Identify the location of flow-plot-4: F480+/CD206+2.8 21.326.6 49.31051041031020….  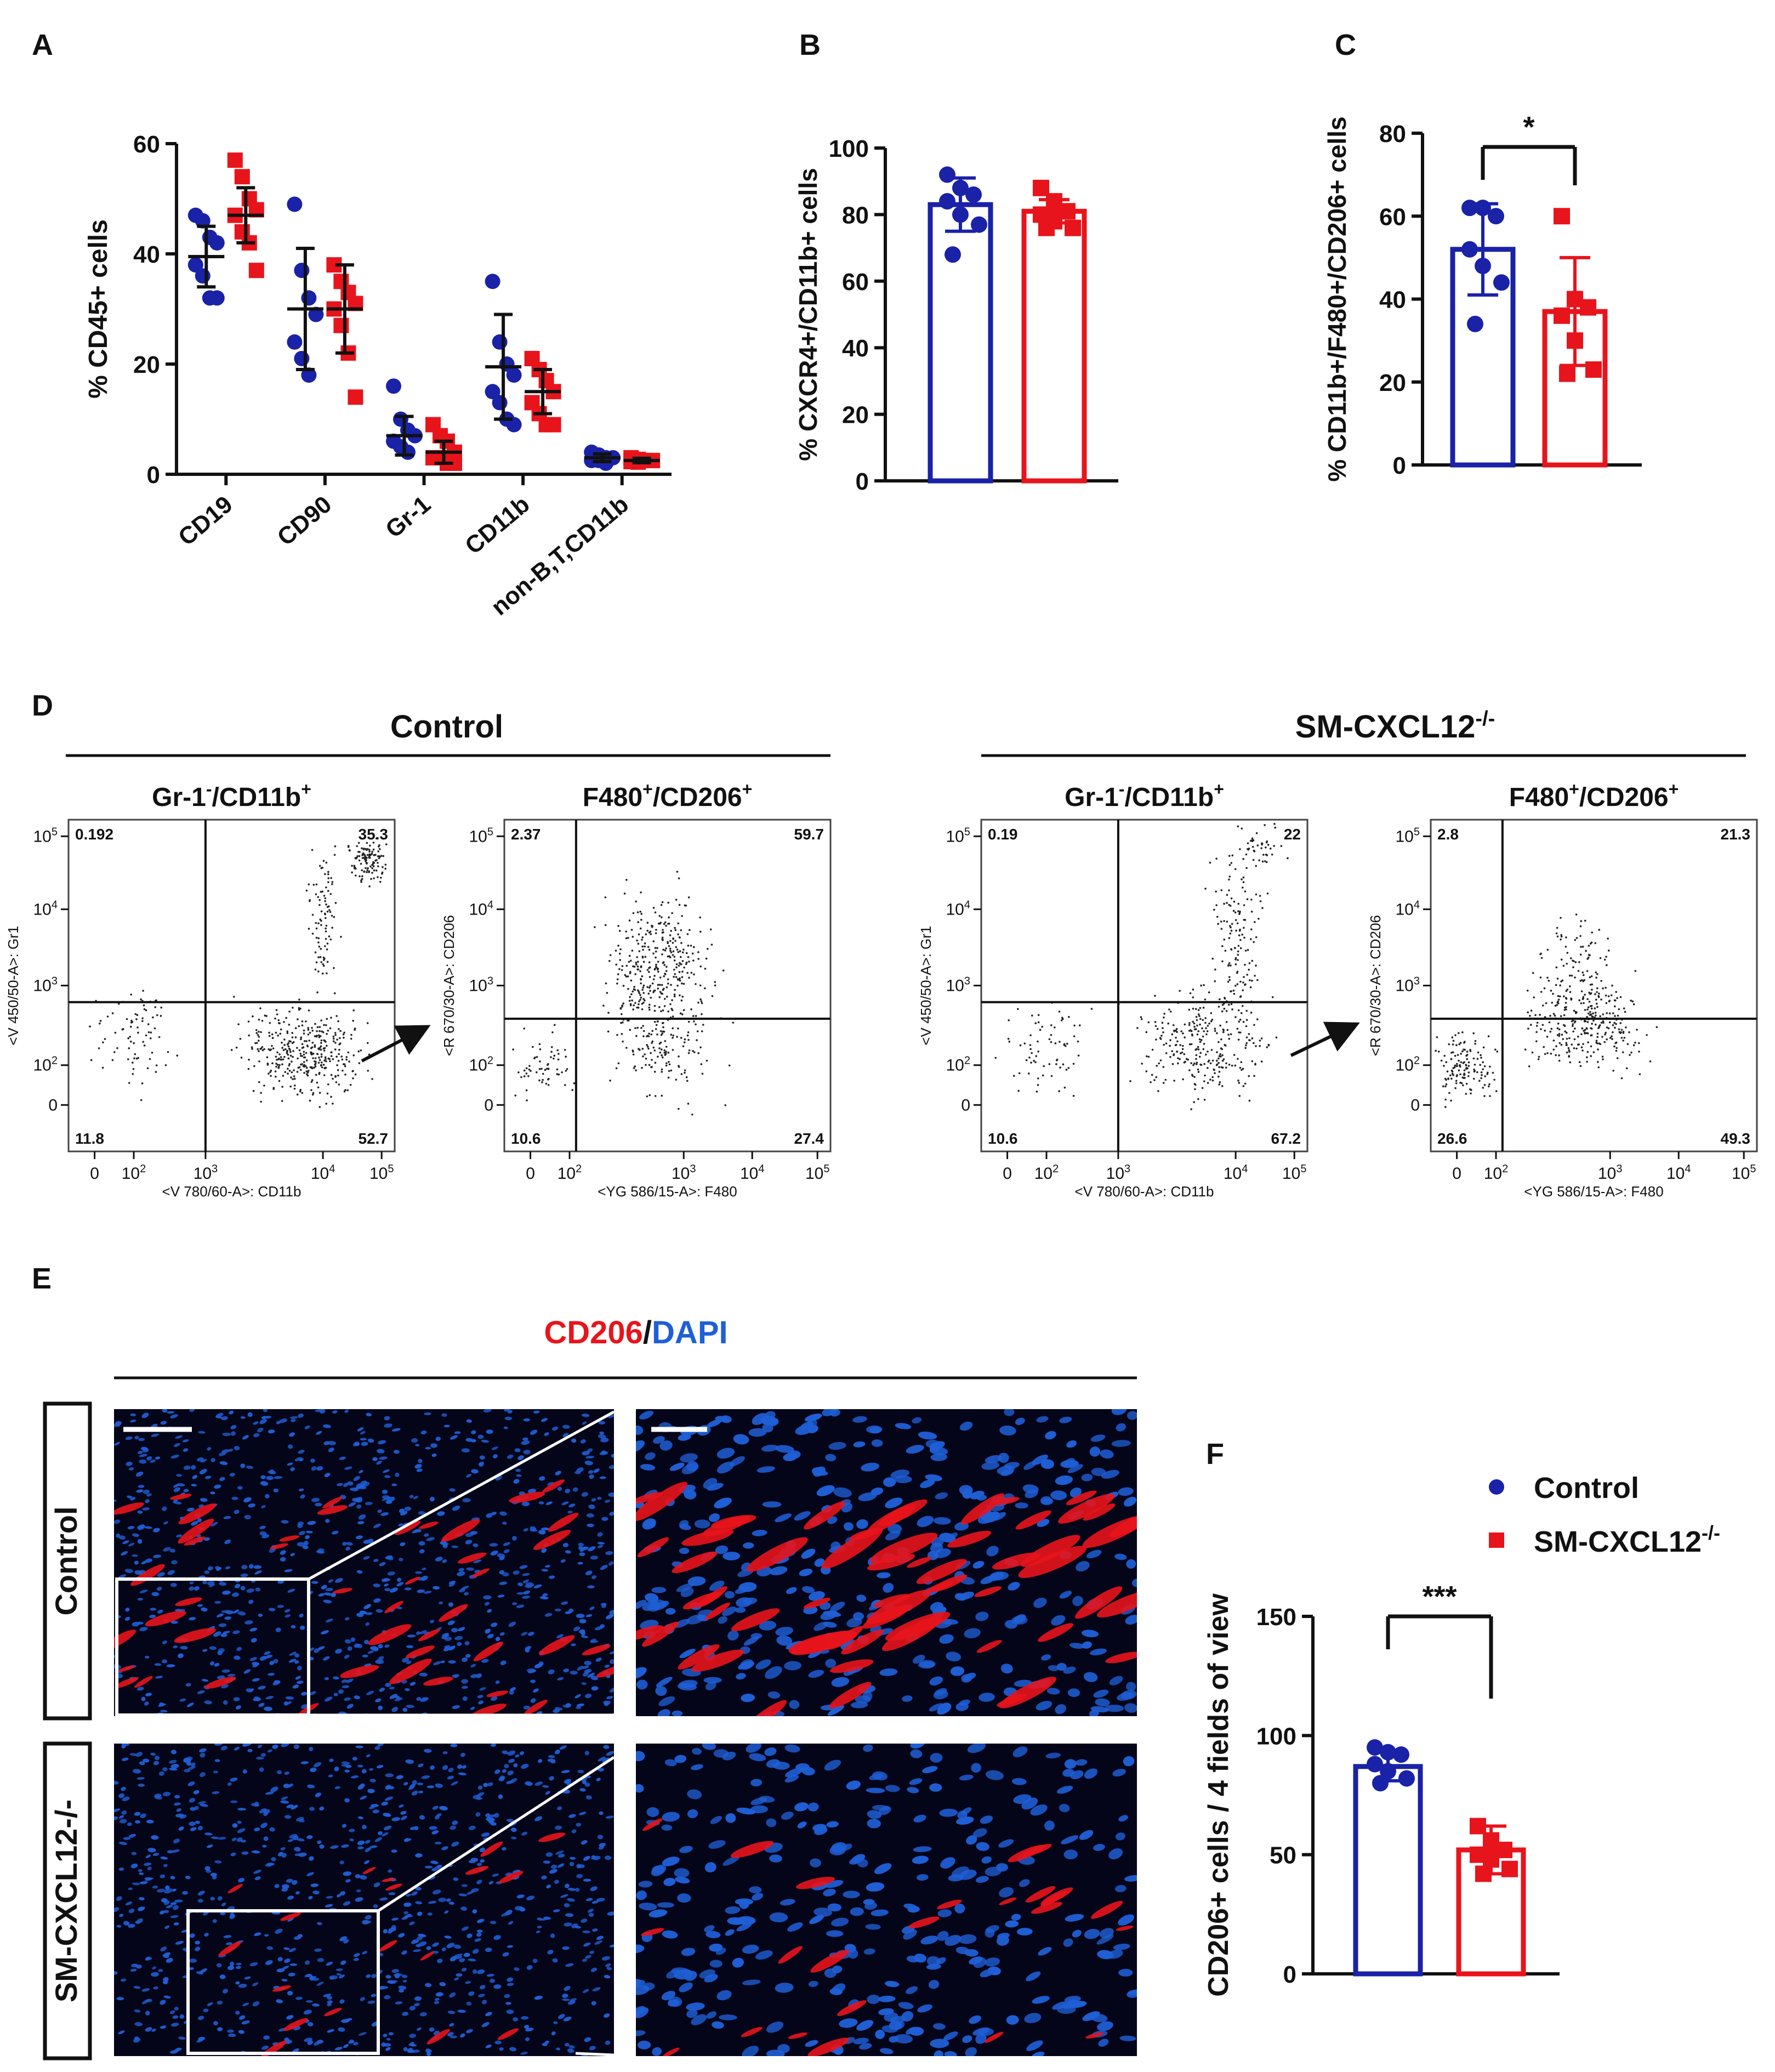
(1562, 989).